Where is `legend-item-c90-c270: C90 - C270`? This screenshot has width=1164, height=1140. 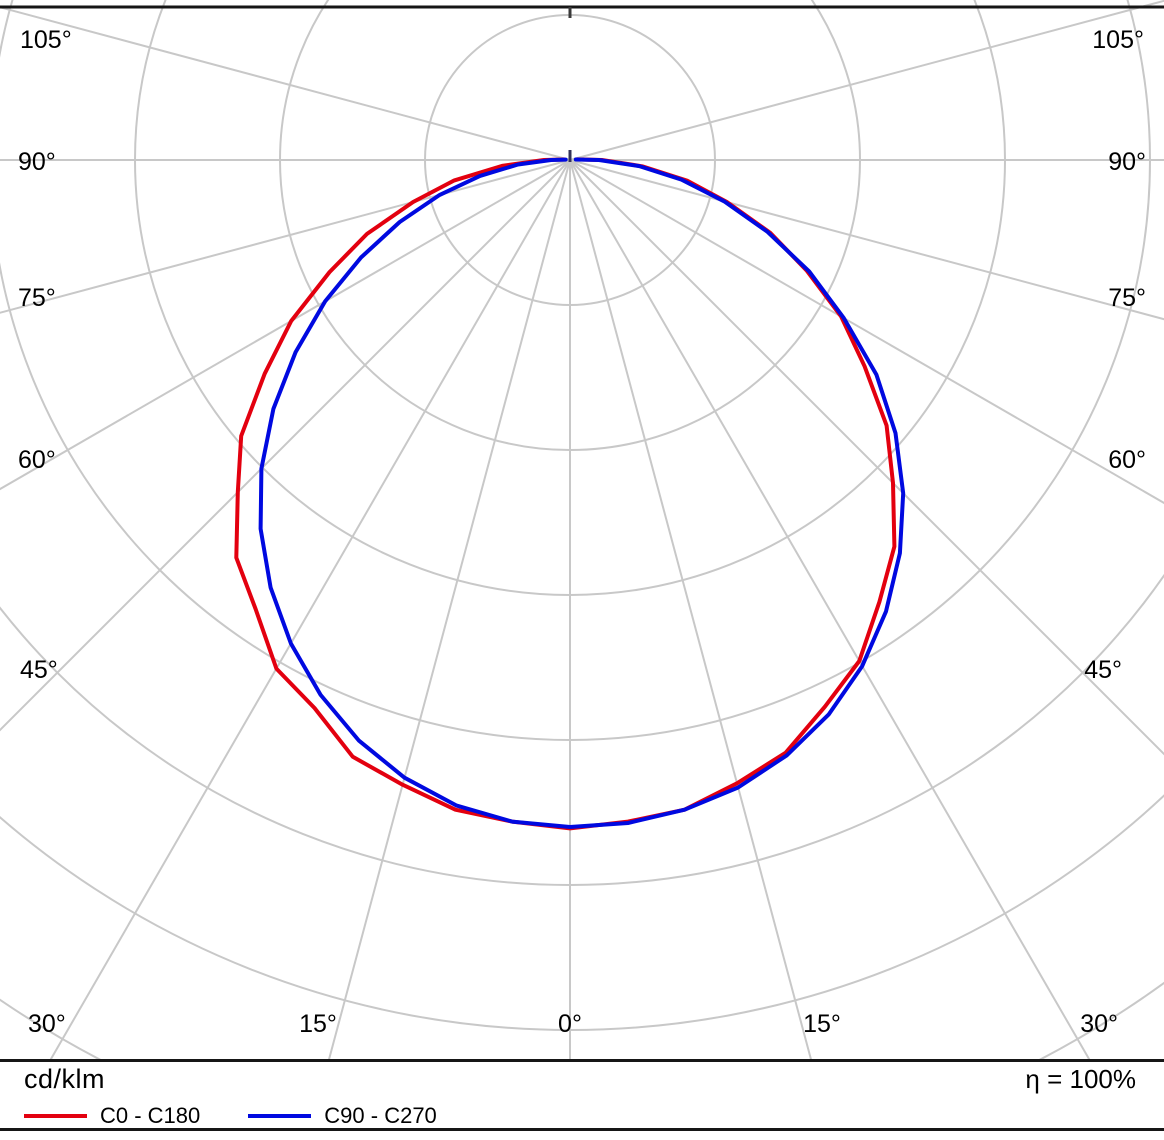 legend-item-c90-c270: C90 - C270 is located at coordinates (342, 1116).